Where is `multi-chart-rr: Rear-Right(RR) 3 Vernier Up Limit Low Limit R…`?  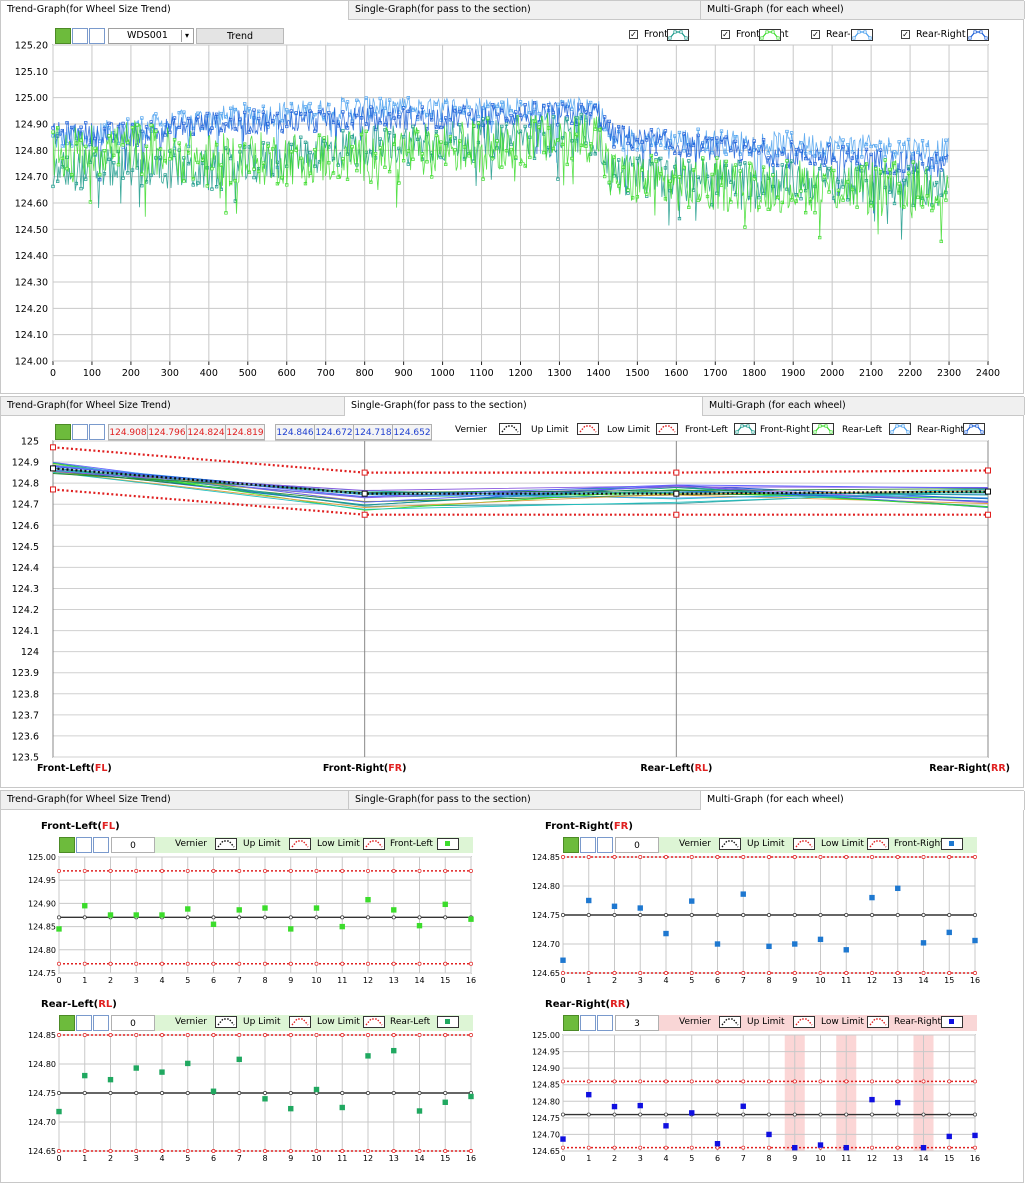
multi-chart-rr: Rear-Right(RR) 3 Vernier Up Limit Low Limit R… is located at coordinates (759, 1084).